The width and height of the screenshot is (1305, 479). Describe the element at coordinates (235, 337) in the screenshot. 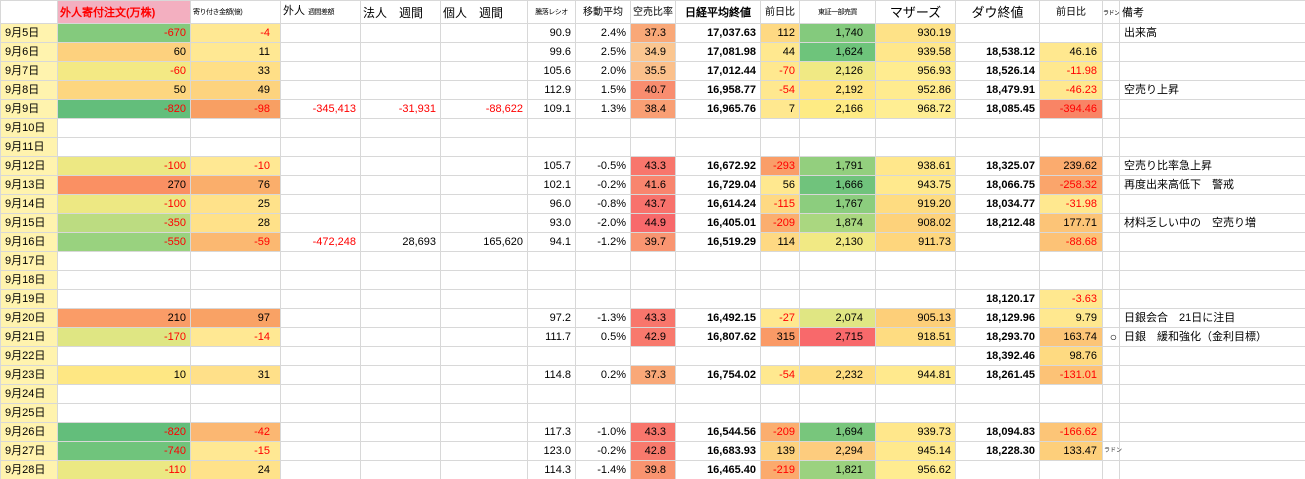

I see `open-amount-cell: -14` at that location.